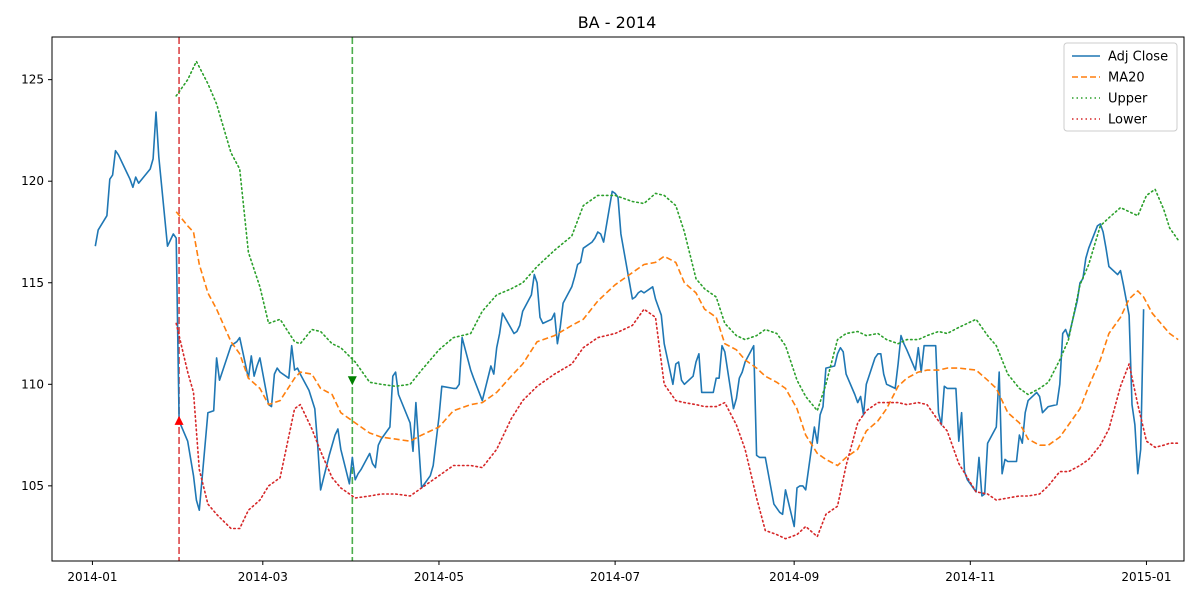  I want to click on x-tick-label: 2014-05, so click(439, 577).